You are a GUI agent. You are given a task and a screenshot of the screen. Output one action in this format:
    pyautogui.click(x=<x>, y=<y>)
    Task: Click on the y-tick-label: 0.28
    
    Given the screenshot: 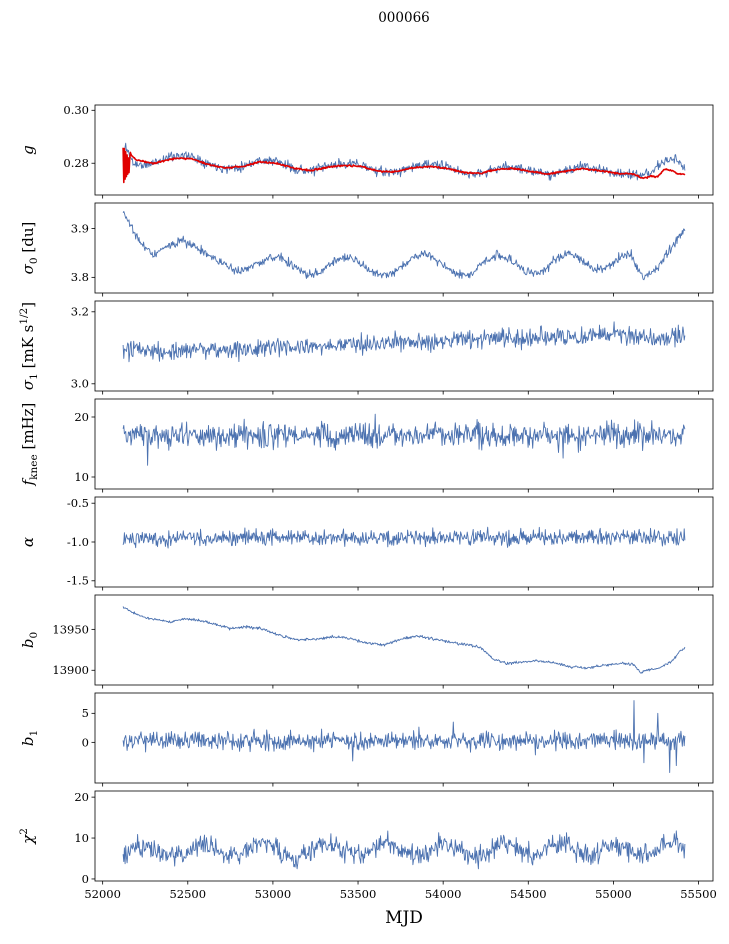 What is the action you would take?
    pyautogui.click(x=76, y=163)
    